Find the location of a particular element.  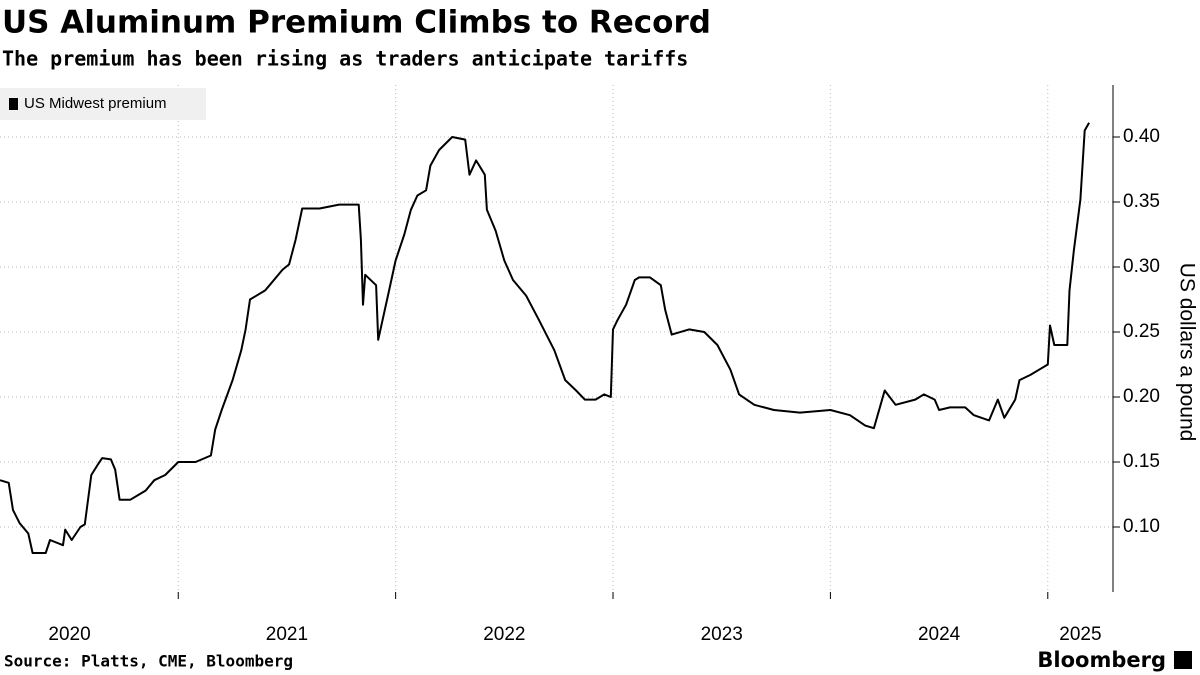

x-tick-label: 2023 is located at coordinates (722, 634).